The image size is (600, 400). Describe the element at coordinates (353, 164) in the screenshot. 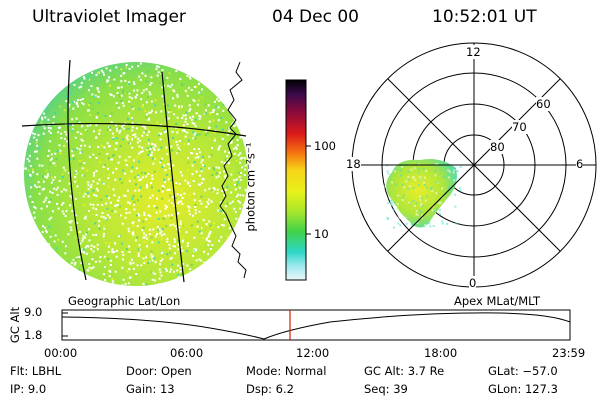

I see `mlt-label-18: 18` at that location.